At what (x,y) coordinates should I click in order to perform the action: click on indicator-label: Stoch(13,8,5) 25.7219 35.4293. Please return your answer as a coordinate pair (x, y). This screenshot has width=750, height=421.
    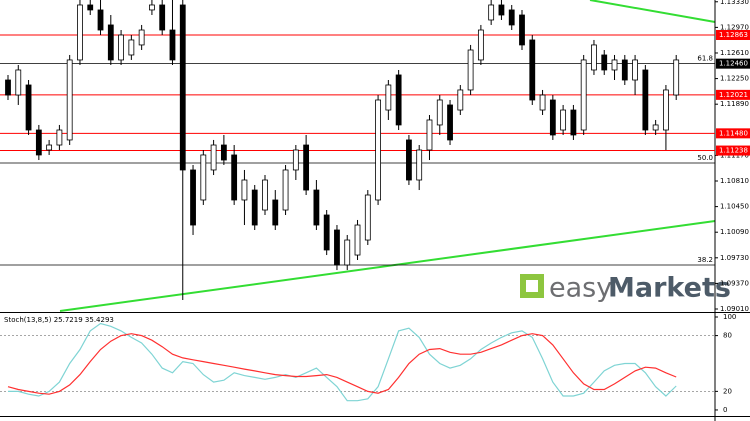
    Looking at the image, I should click on (59, 320).